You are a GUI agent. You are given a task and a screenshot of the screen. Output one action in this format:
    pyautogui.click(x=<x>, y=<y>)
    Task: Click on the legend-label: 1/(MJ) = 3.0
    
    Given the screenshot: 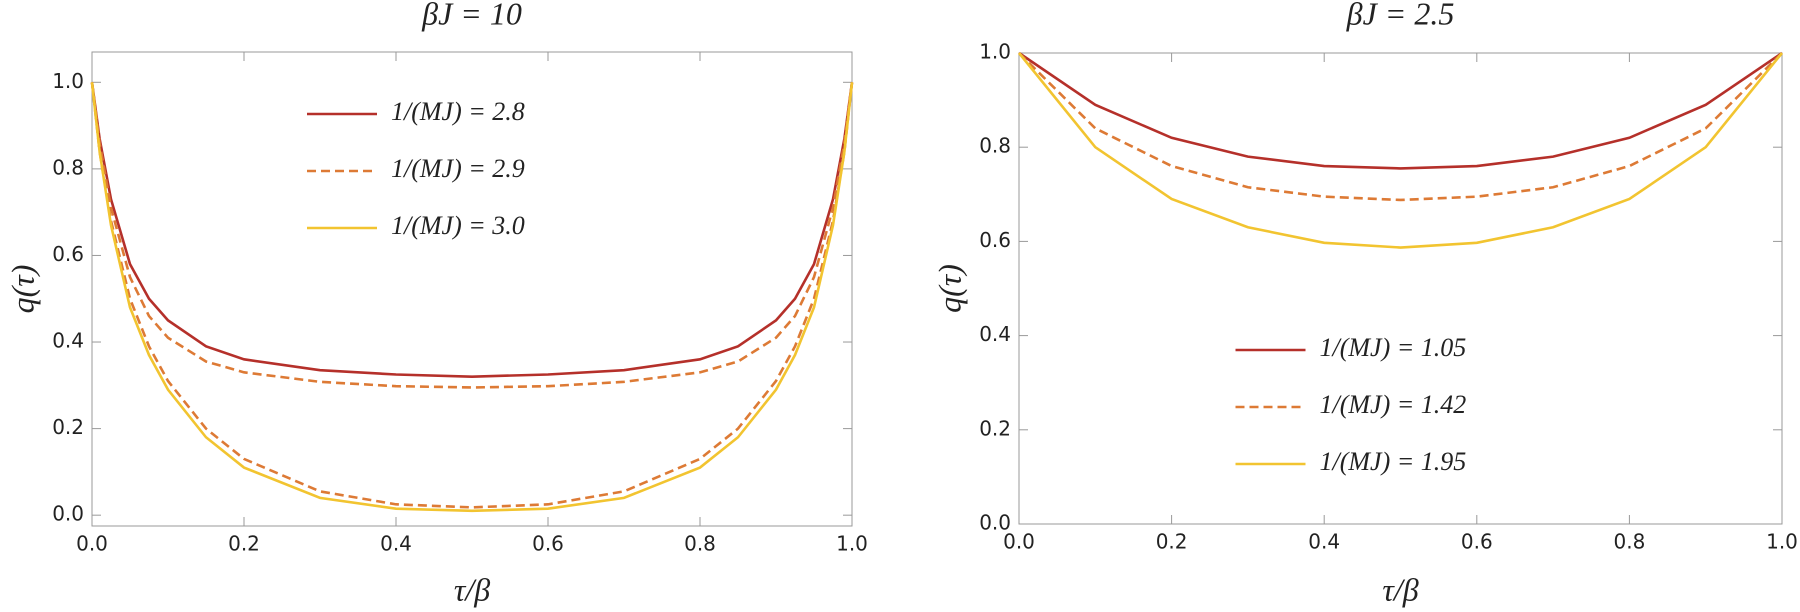 What is the action you would take?
    pyautogui.click(x=458, y=225)
    